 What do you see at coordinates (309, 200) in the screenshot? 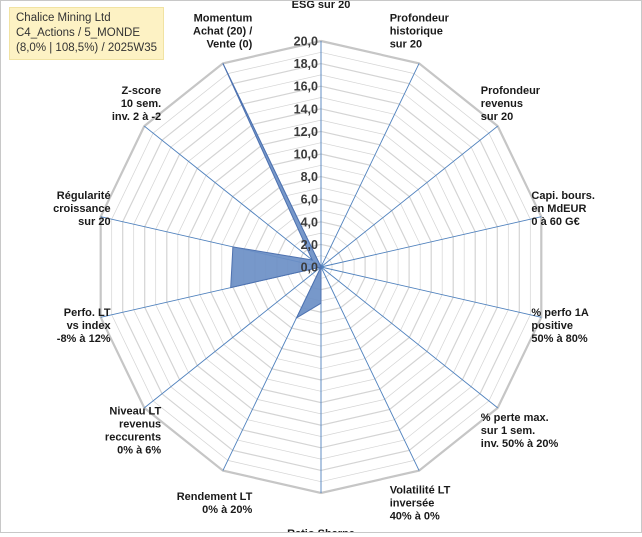
I see `radial-tick-label: 6,0` at bounding box center [309, 200].